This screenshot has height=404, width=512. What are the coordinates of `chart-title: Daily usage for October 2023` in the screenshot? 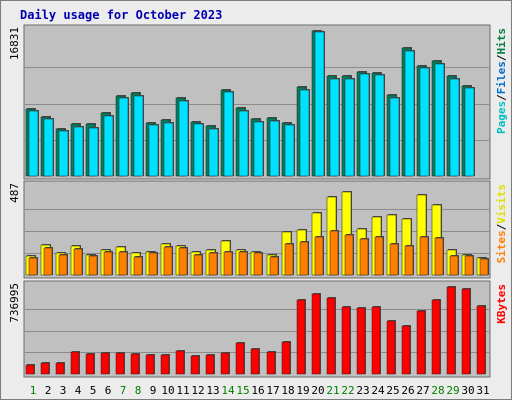 It's located at (121, 15).